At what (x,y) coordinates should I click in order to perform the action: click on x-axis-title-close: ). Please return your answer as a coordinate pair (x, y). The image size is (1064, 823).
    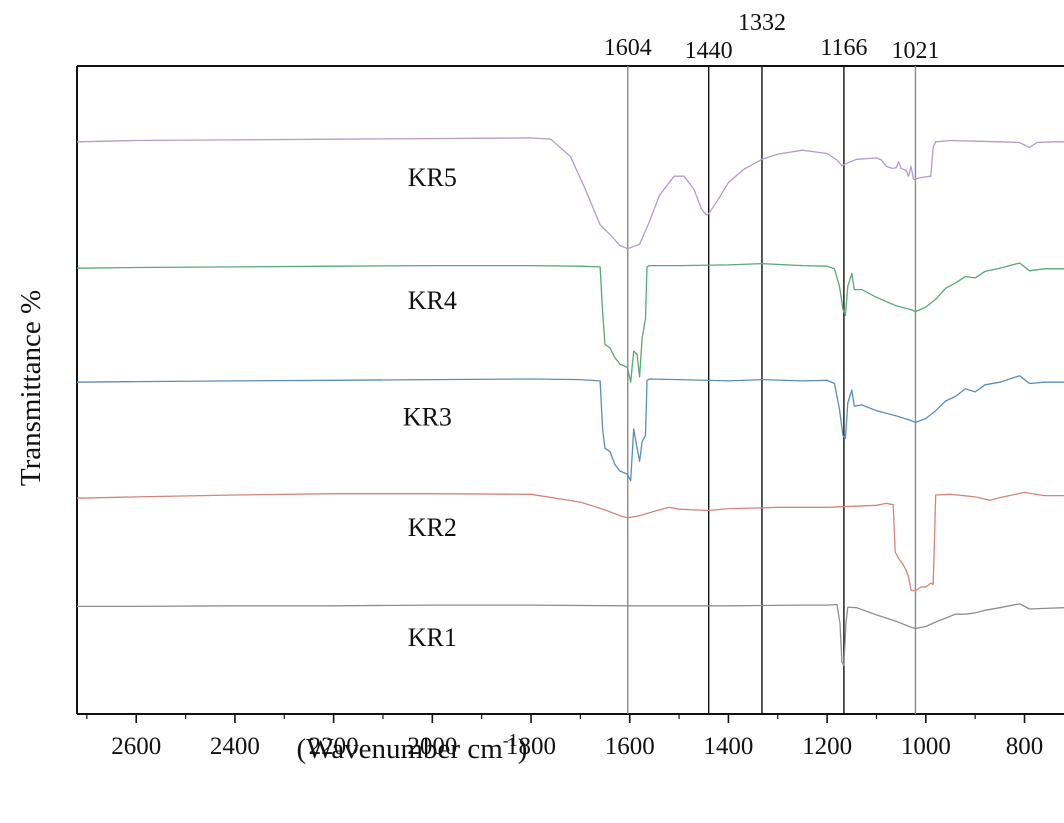
    Looking at the image, I should click on (523, 749).